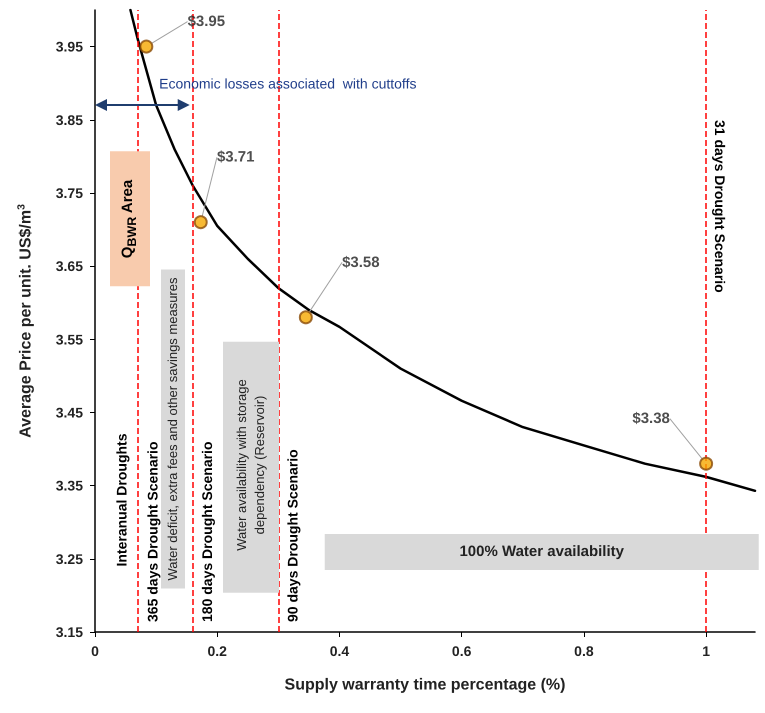 The image size is (765, 713). Describe the element at coordinates (251, 466) in the screenshot. I see `label-box: Water availability with storage dependency (Reservoir)` at that location.